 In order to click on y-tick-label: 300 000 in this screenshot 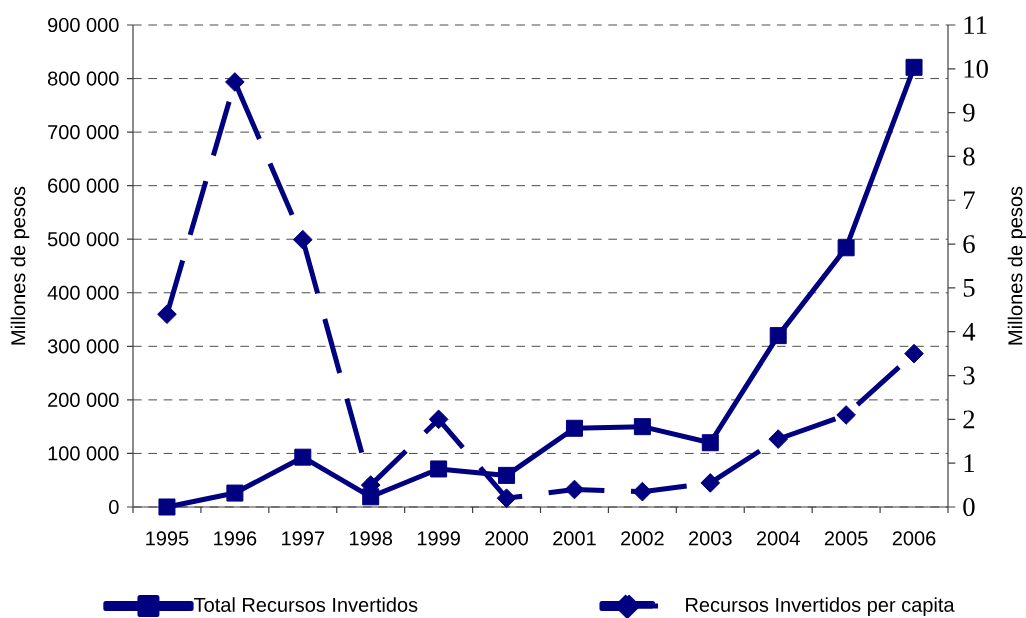, I will do `click(83, 346)`.